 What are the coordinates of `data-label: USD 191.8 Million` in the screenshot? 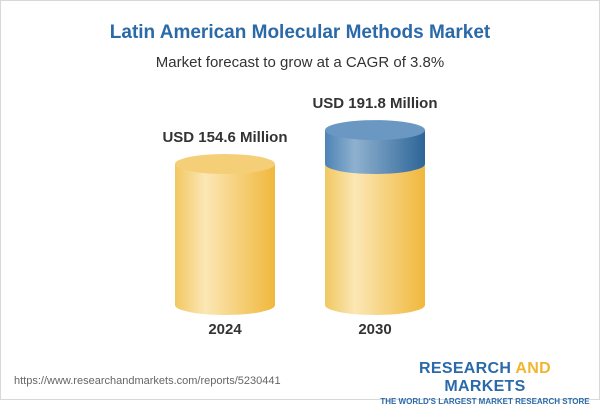 It's located at (374, 103).